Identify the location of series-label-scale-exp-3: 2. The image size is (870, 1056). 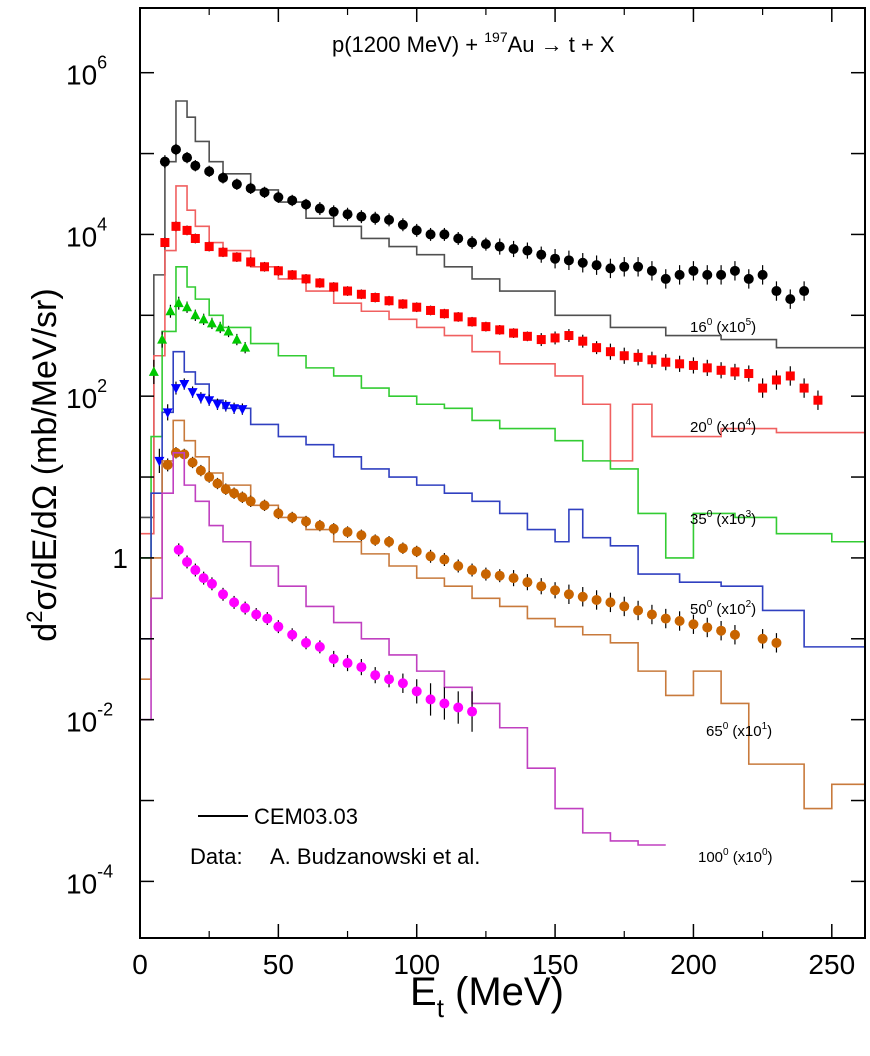
(749, 604).